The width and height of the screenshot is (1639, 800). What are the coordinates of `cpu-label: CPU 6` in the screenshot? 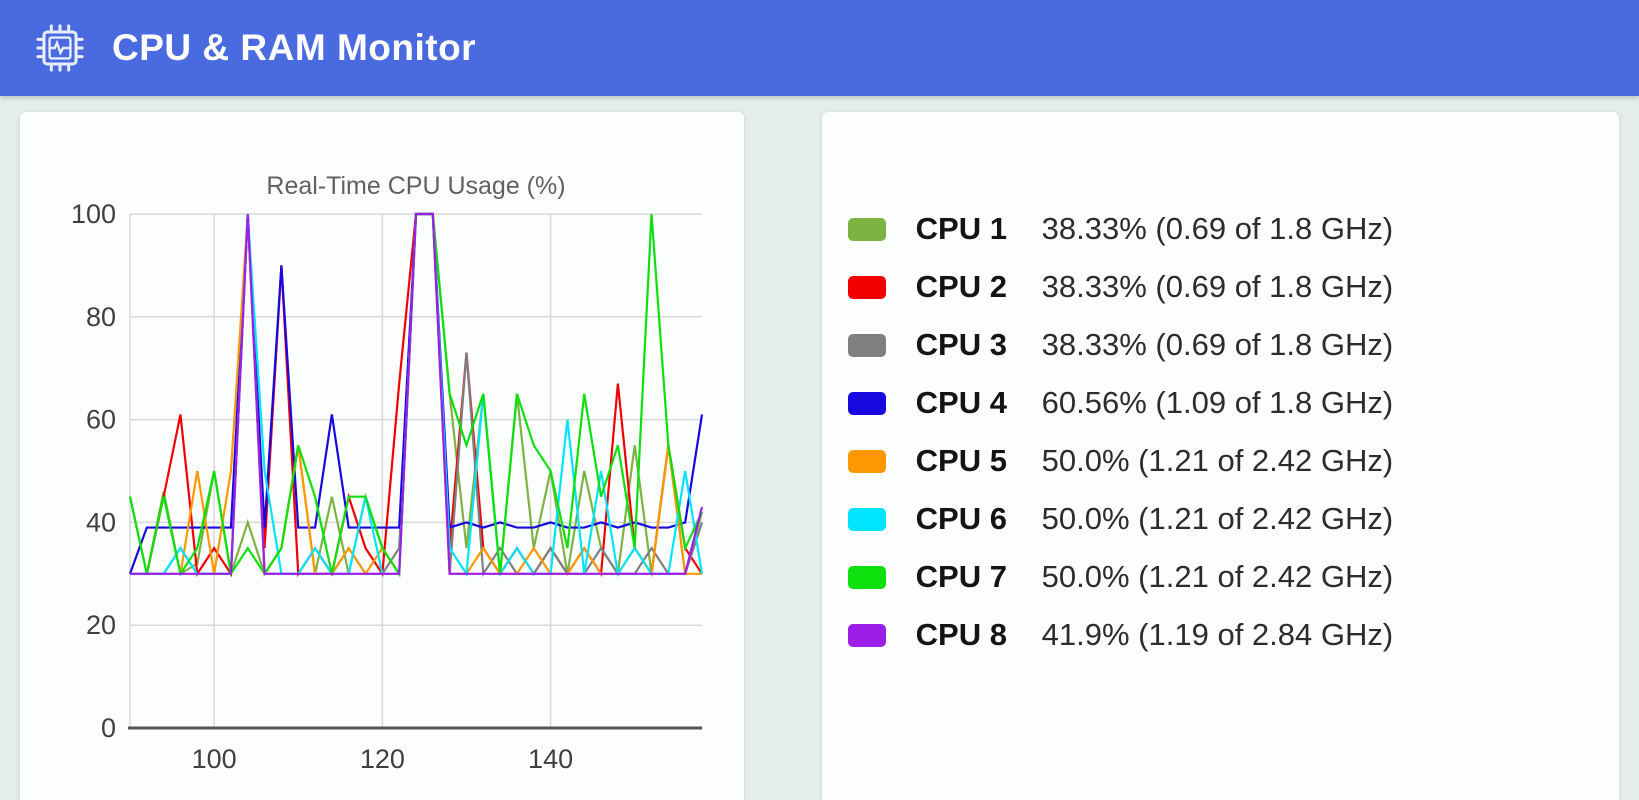 It's located at (961, 518).